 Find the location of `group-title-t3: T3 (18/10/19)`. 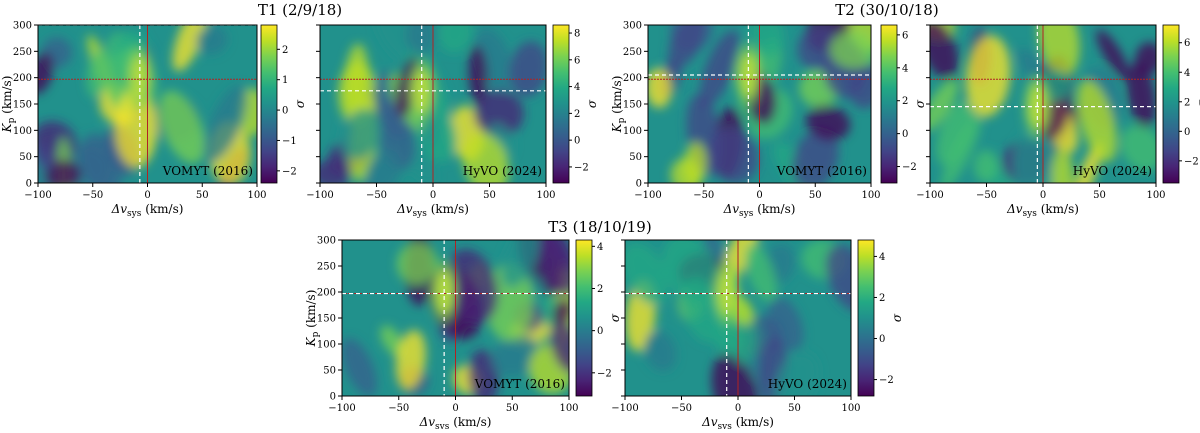

group-title-t3: T3 (18/10/19) is located at coordinates (599, 227).